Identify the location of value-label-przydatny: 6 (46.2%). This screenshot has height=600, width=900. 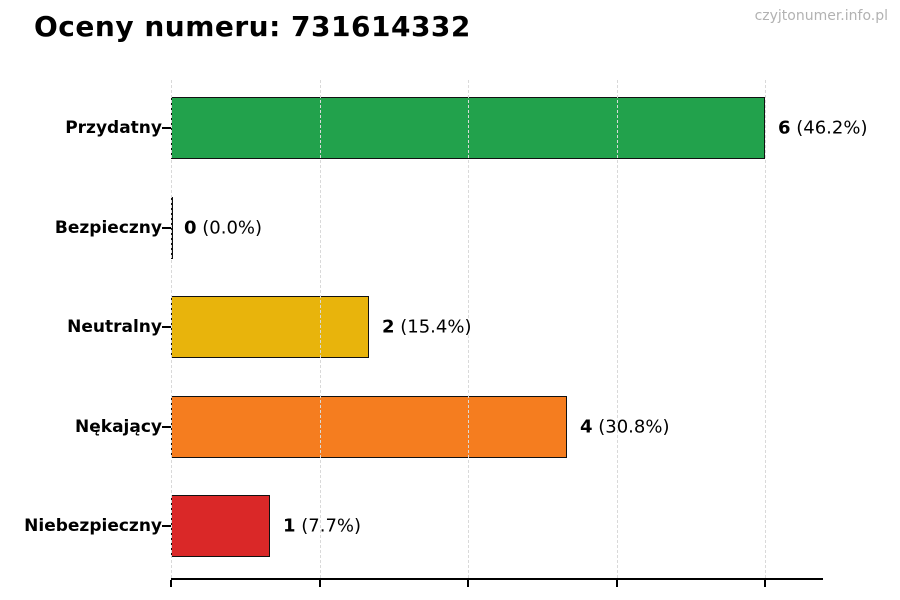
(822, 128).